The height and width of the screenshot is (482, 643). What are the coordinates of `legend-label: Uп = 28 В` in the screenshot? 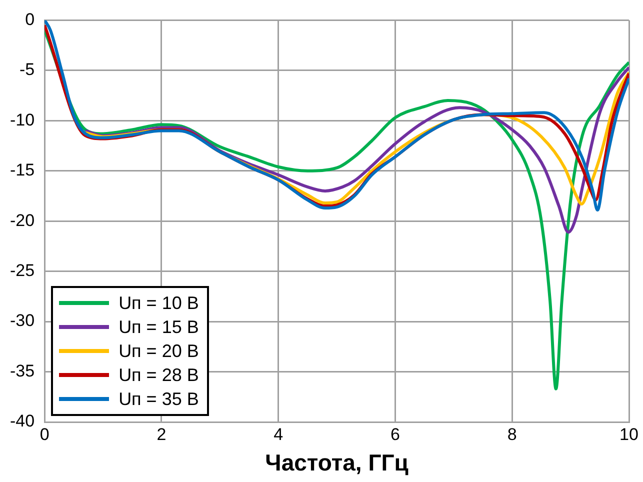 It's located at (158, 375).